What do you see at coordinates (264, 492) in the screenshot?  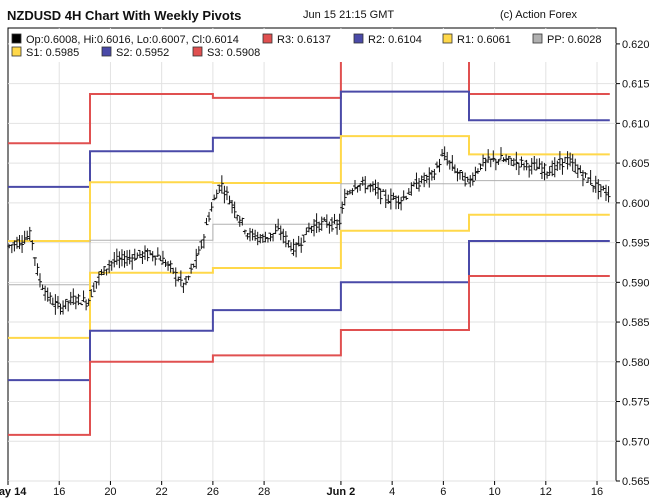 I see `x-tick-label: 28` at bounding box center [264, 492].